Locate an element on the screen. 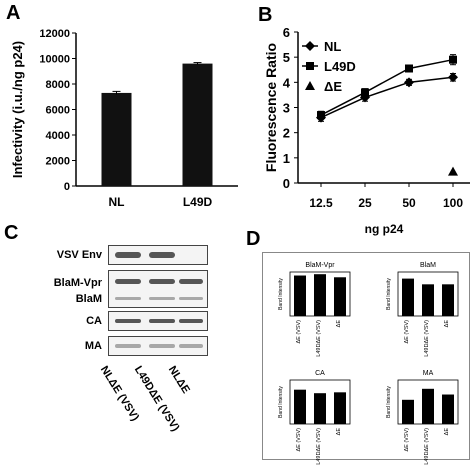  small-chart-title: BlaM-Vpr is located at coordinates (320, 265).